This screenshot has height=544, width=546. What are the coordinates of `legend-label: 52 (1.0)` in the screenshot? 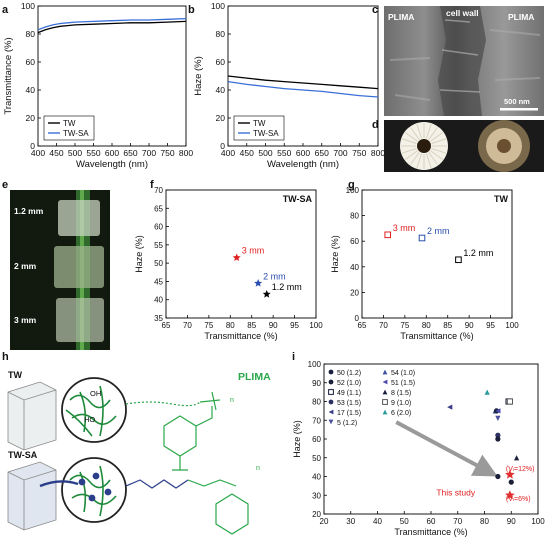 It's located at (349, 383).